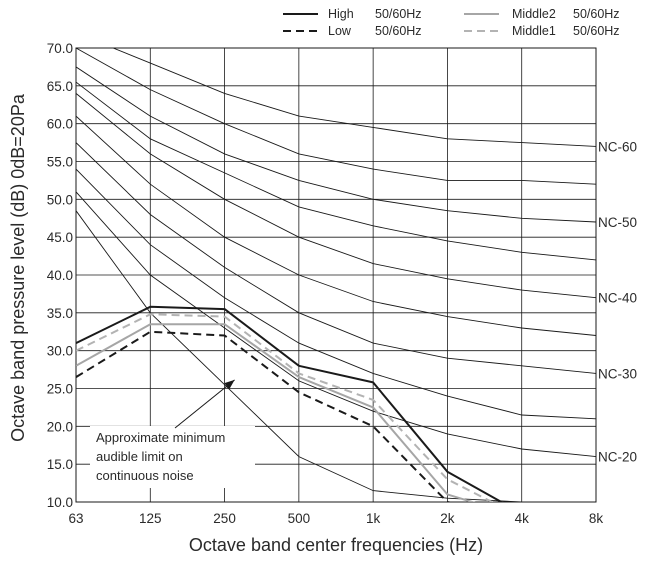  I want to click on legend-label-middle2: Middle2, so click(534, 14).